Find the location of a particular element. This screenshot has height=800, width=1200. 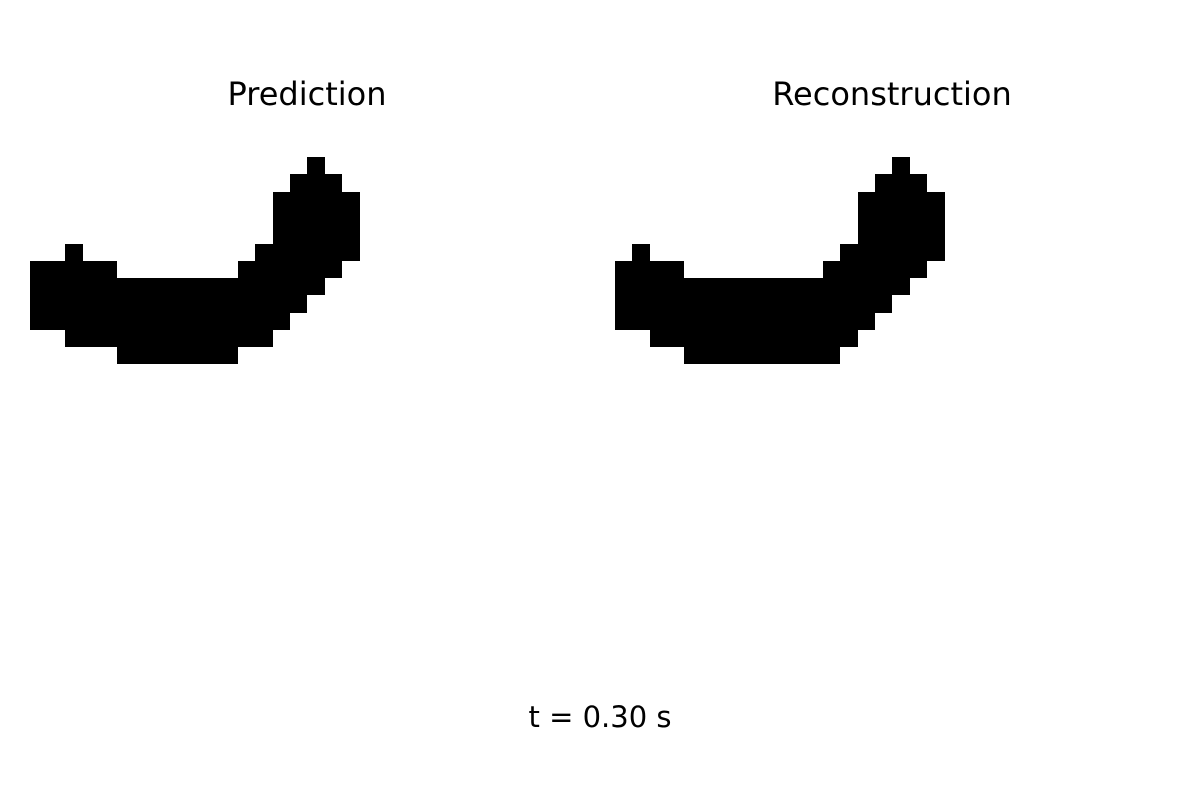

reconstruction-shape is located at coordinates (780, 260).